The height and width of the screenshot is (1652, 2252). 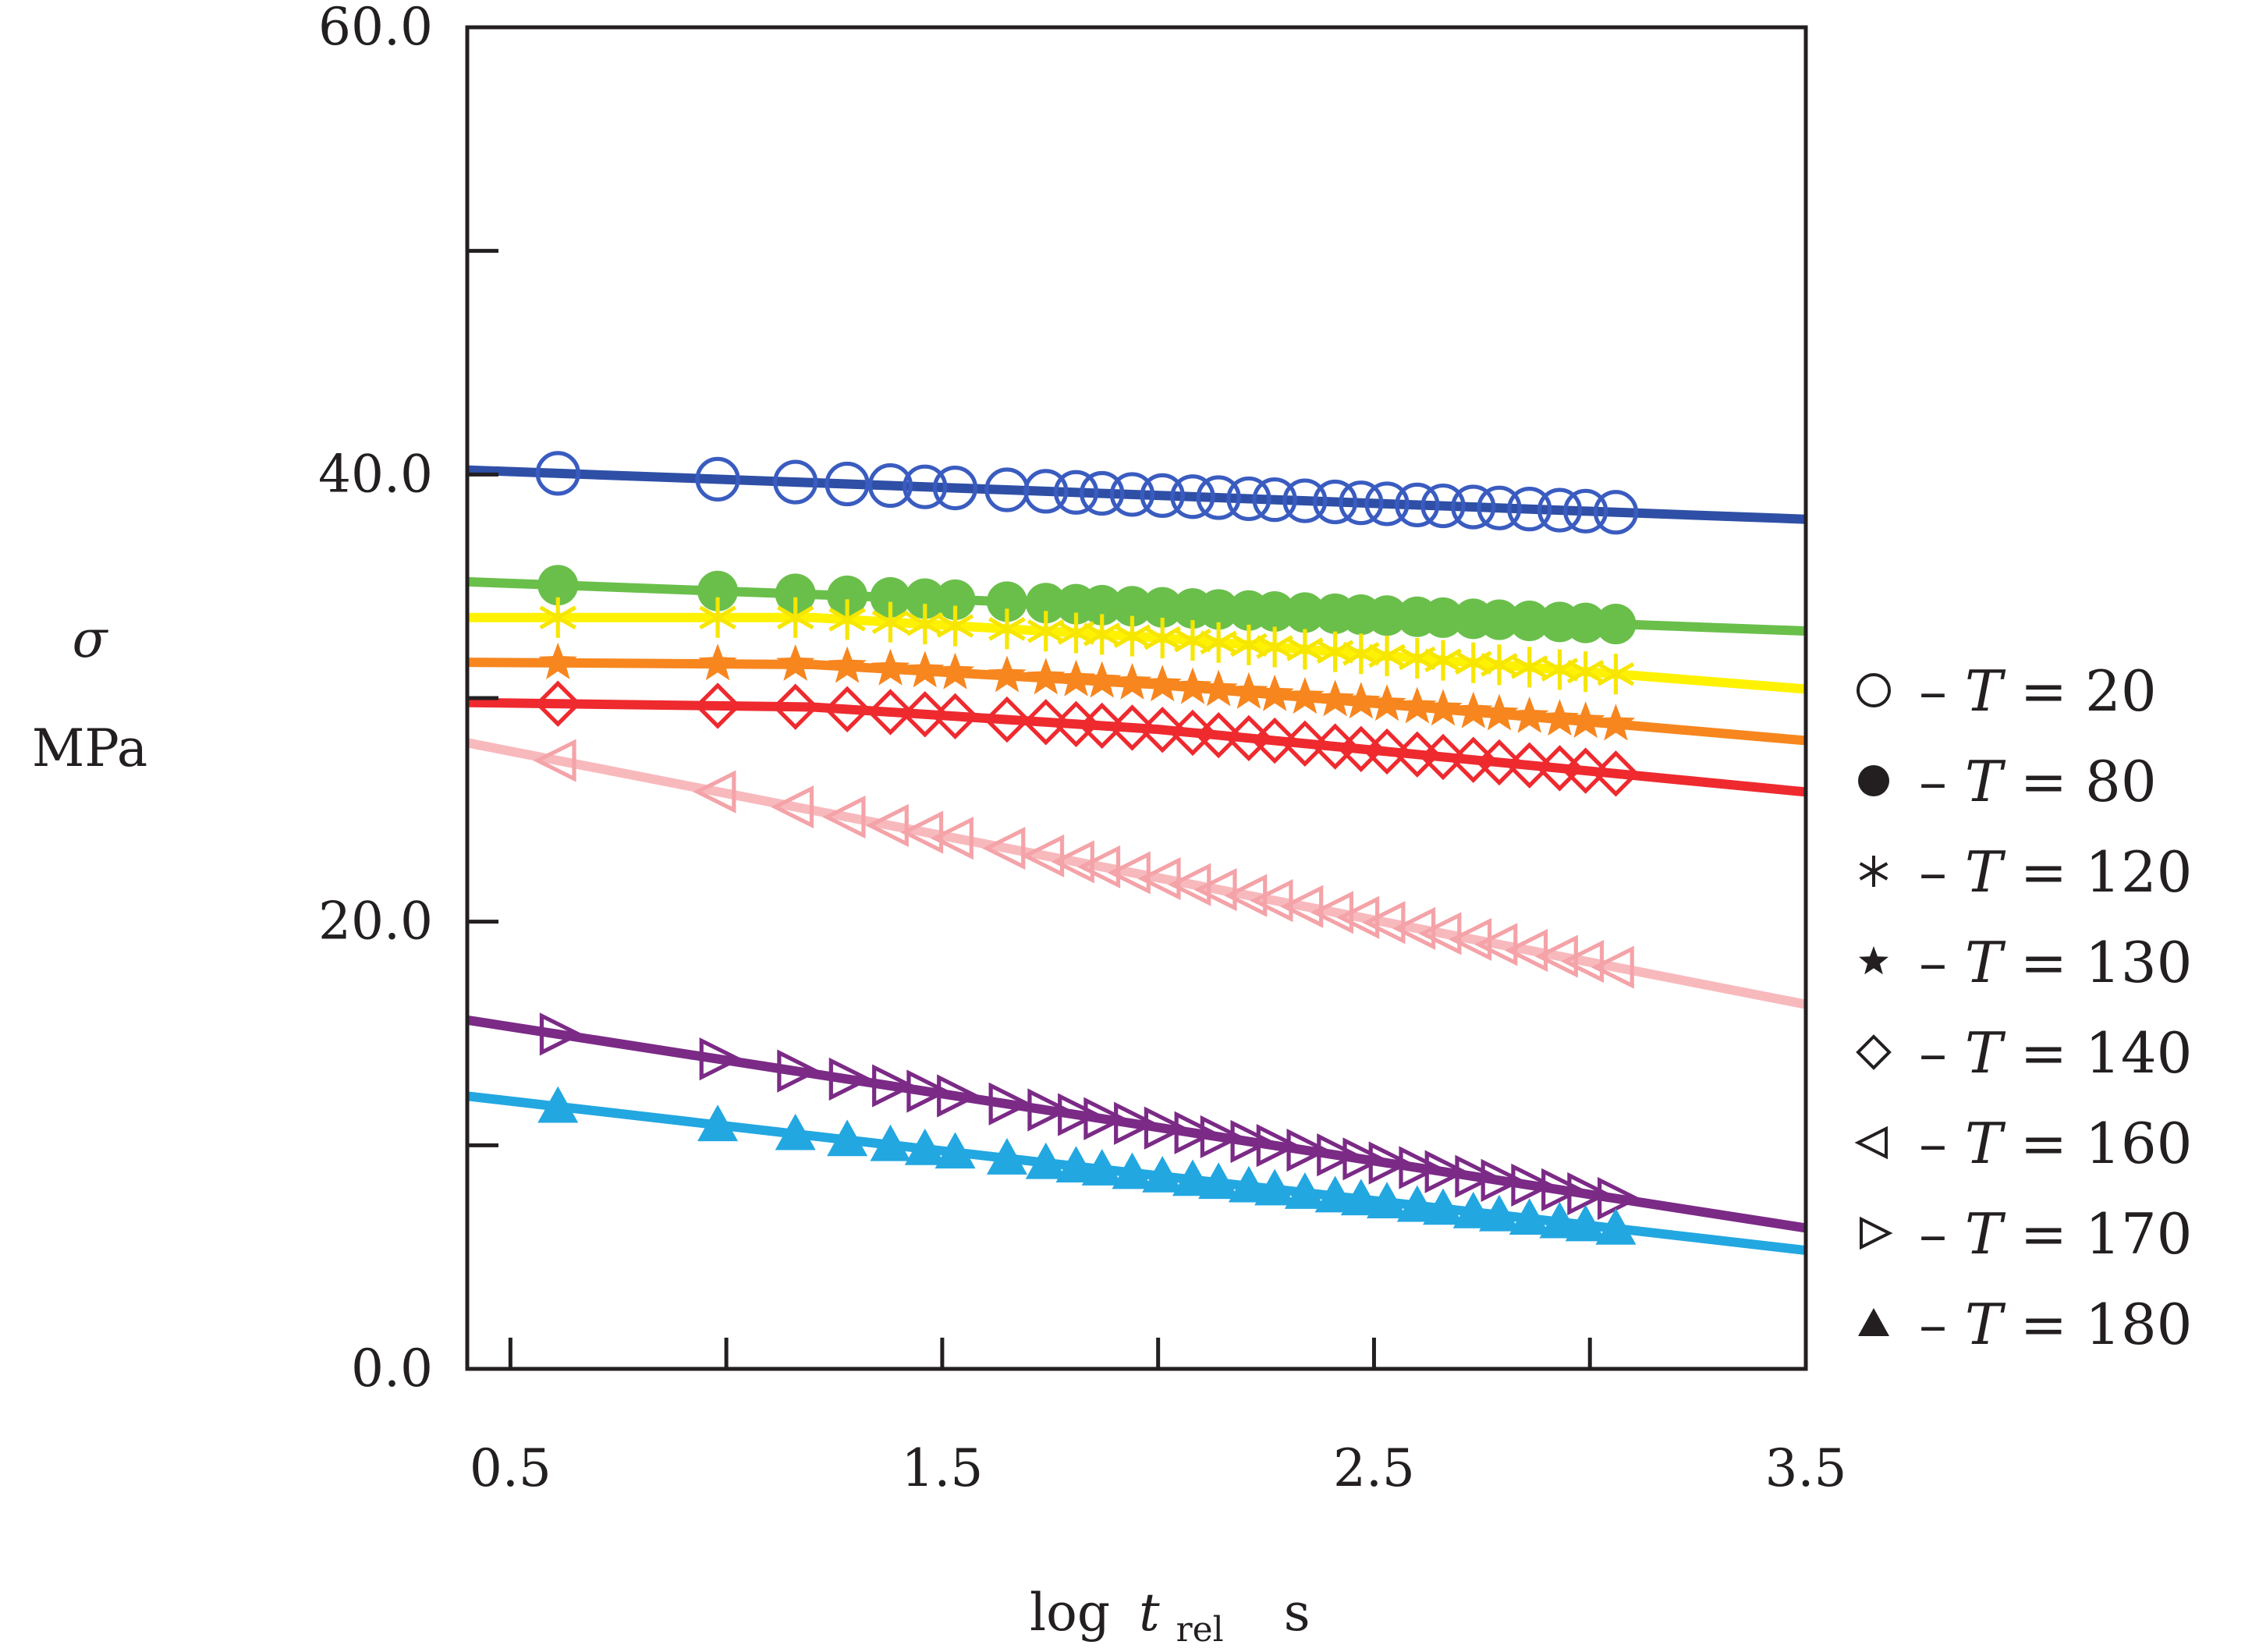 What do you see at coordinates (1876, 1233) in the screenshot?
I see `legend-marker` at bounding box center [1876, 1233].